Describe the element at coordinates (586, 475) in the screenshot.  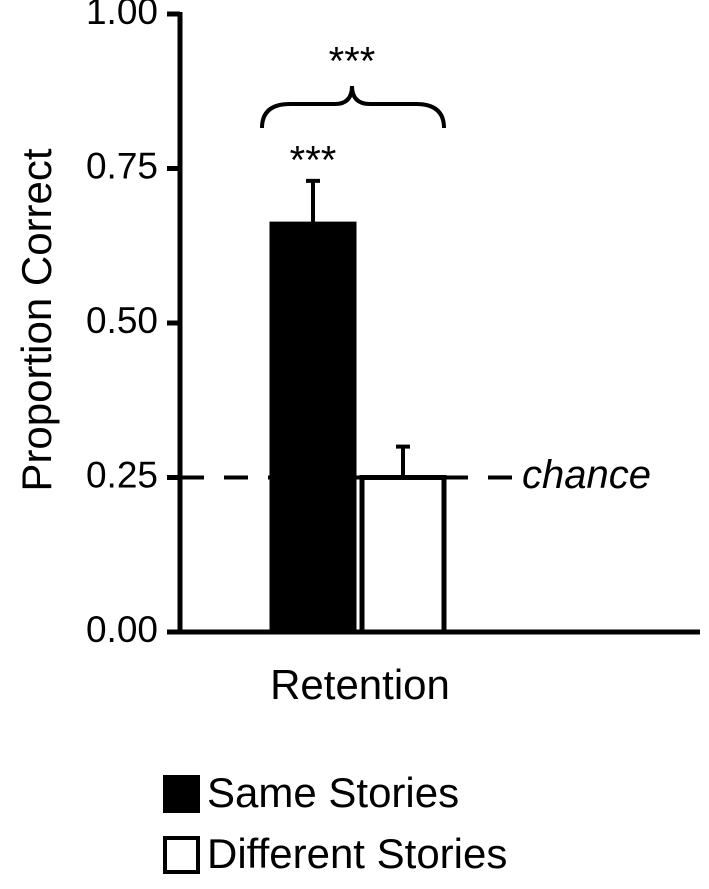
I see `chance-label: chance` at that location.